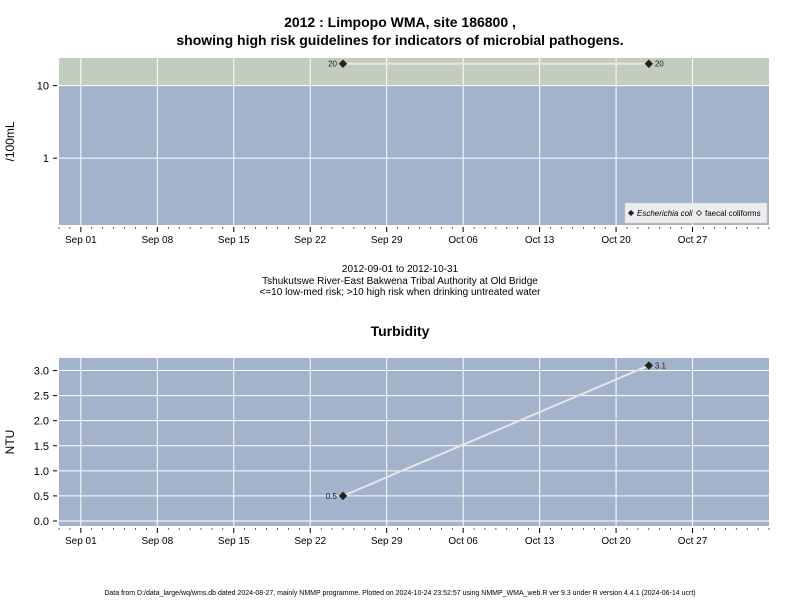 The image size is (800, 600). Describe the element at coordinates (46, 159) in the screenshot. I see `y-tick-label: 1` at that location.